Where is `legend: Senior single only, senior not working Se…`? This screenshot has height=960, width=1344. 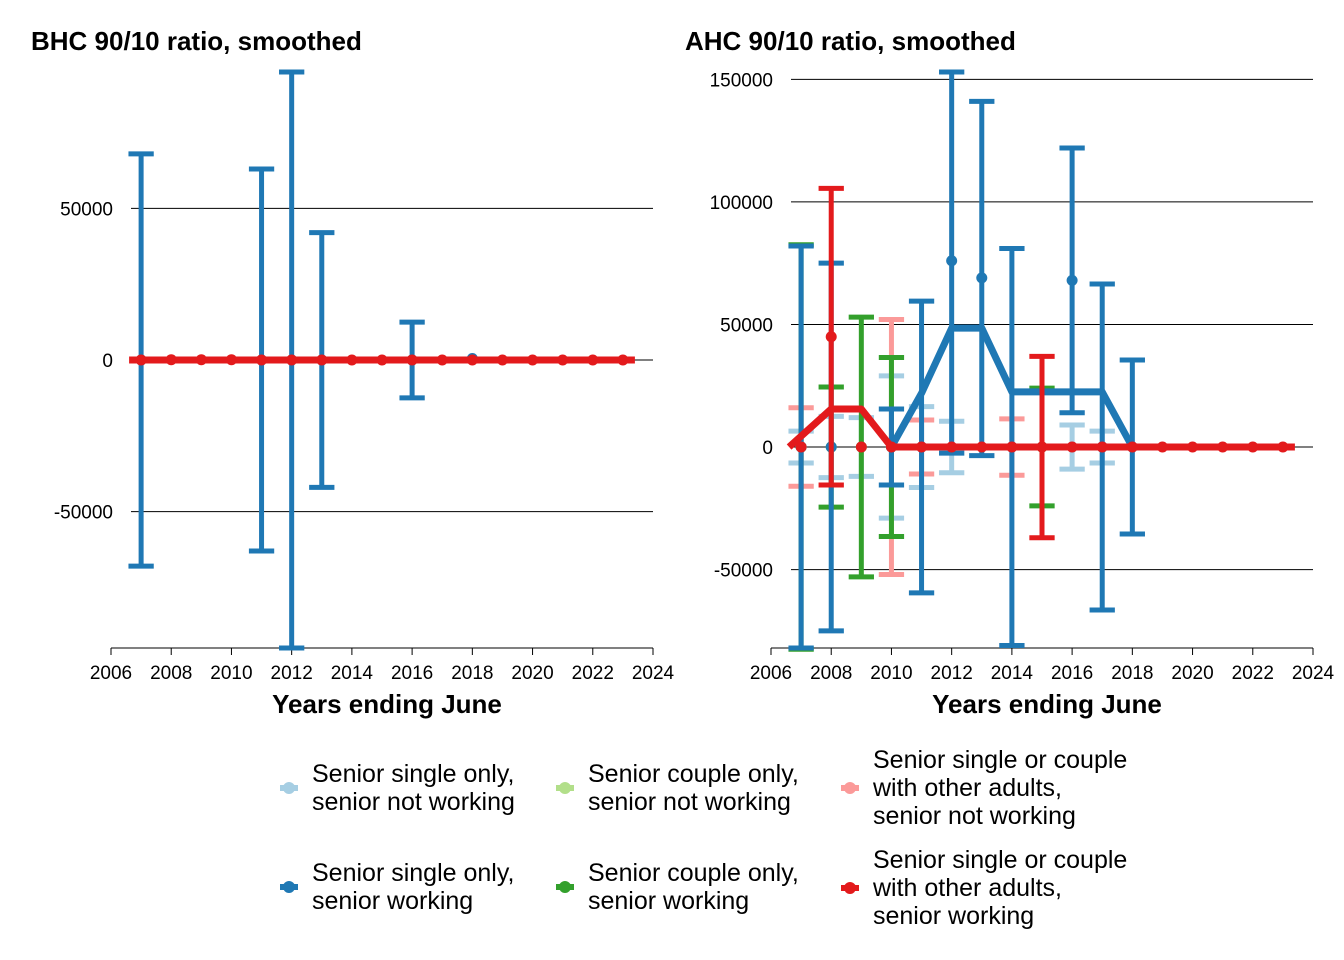
legend: Senior single only, senior not working Se… is located at coordinates (740, 846).